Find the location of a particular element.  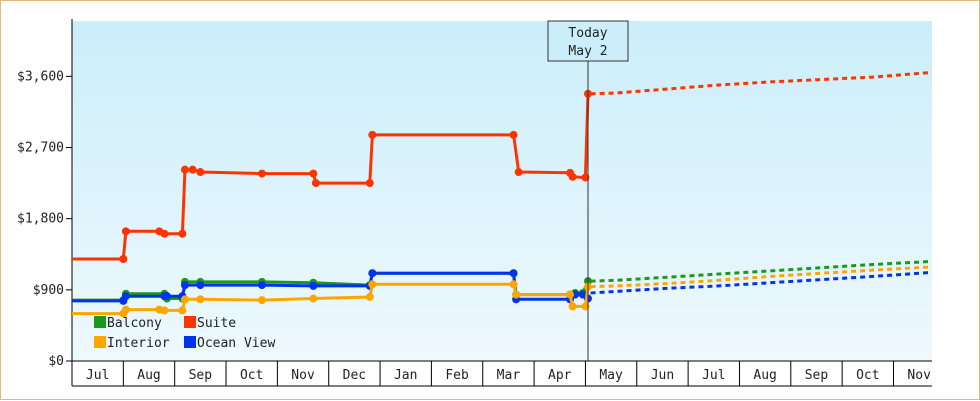

x-tick-label: Feb is located at coordinates (457, 375).